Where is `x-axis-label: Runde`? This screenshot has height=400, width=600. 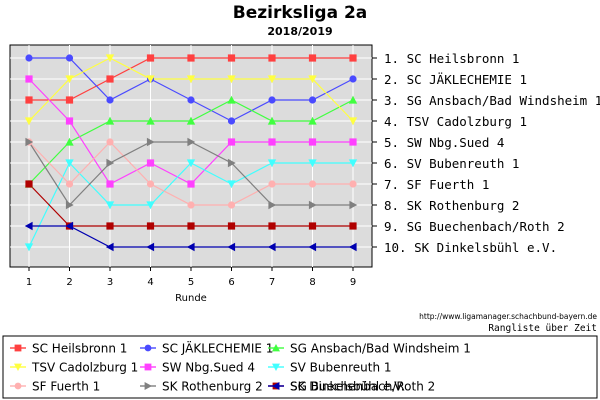
x-axis-label: Runde is located at coordinates (191, 298).